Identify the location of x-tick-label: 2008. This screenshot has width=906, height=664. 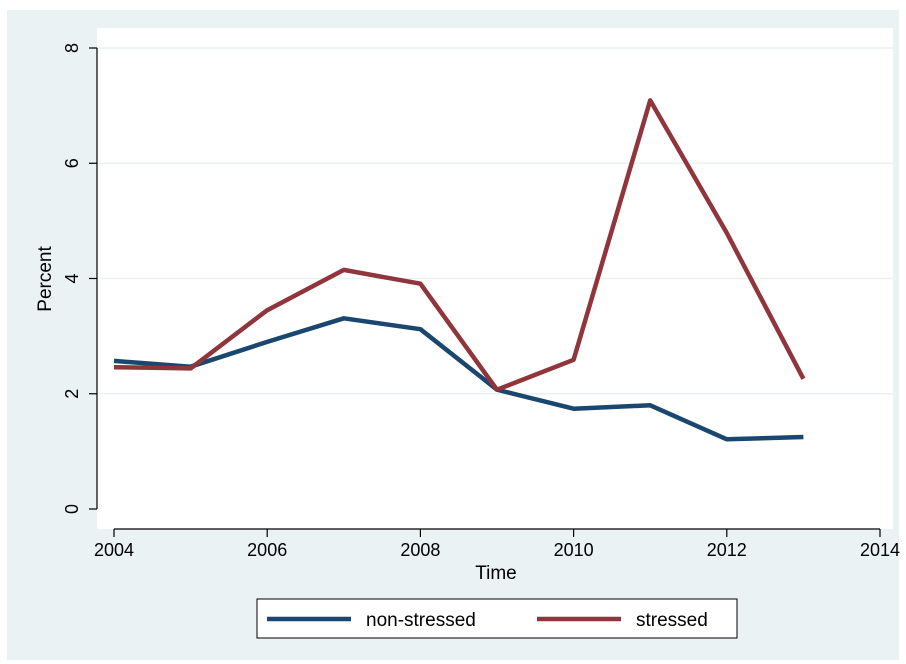
(420, 550).